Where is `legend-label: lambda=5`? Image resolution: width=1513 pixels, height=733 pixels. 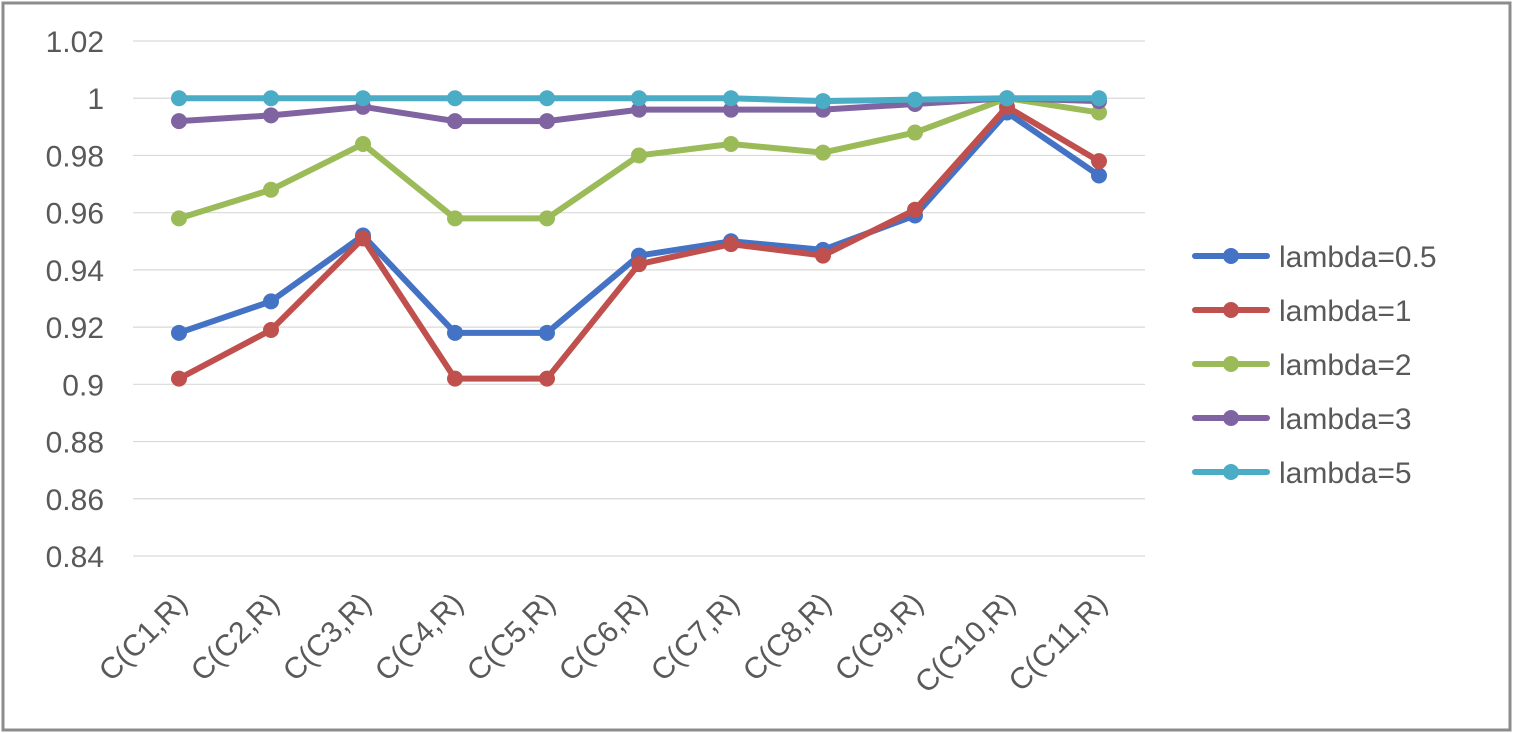 legend-label: lambda=5 is located at coordinates (1345, 473).